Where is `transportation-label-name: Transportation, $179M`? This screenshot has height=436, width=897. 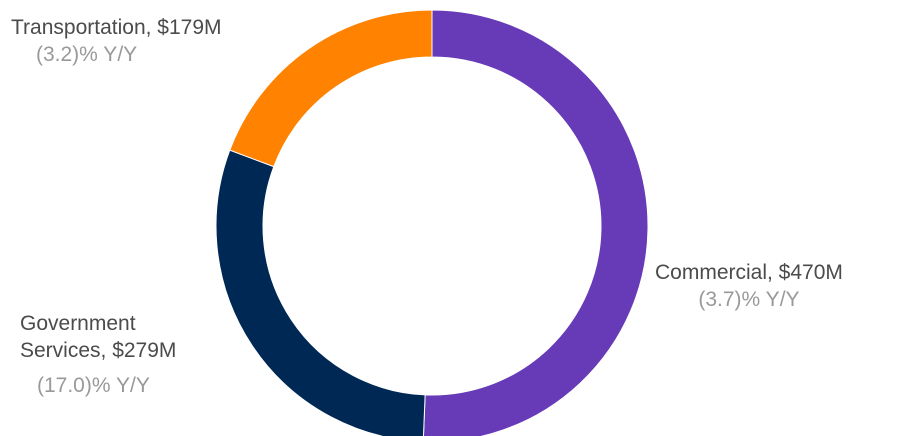 transportation-label-name: Transportation, $179M is located at coordinates (116, 27).